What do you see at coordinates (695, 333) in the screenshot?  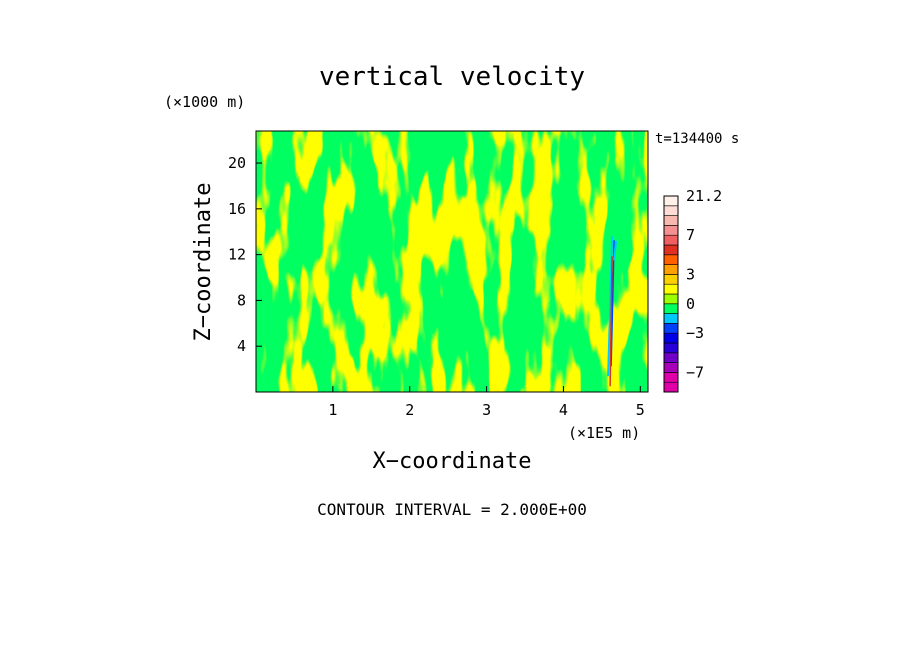 I see `colorbar-tick-label: −3` at bounding box center [695, 333].